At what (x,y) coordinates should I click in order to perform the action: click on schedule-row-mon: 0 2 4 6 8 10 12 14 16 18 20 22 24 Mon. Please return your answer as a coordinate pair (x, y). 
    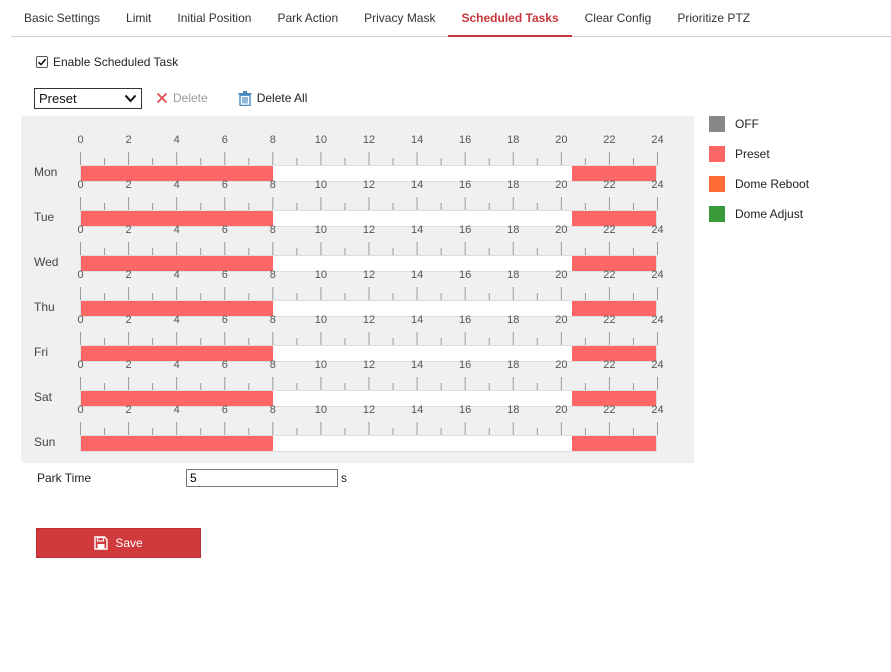
    Looking at the image, I should click on (357, 156).